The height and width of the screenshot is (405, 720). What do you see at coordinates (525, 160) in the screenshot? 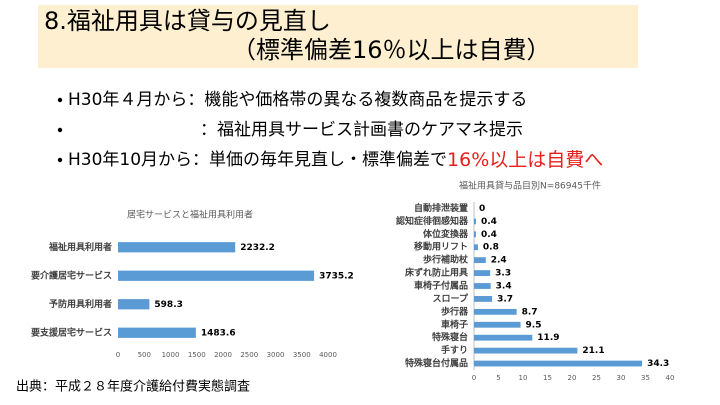
I see `bullet-emphasis: 16%以上は自費へ` at bounding box center [525, 160].